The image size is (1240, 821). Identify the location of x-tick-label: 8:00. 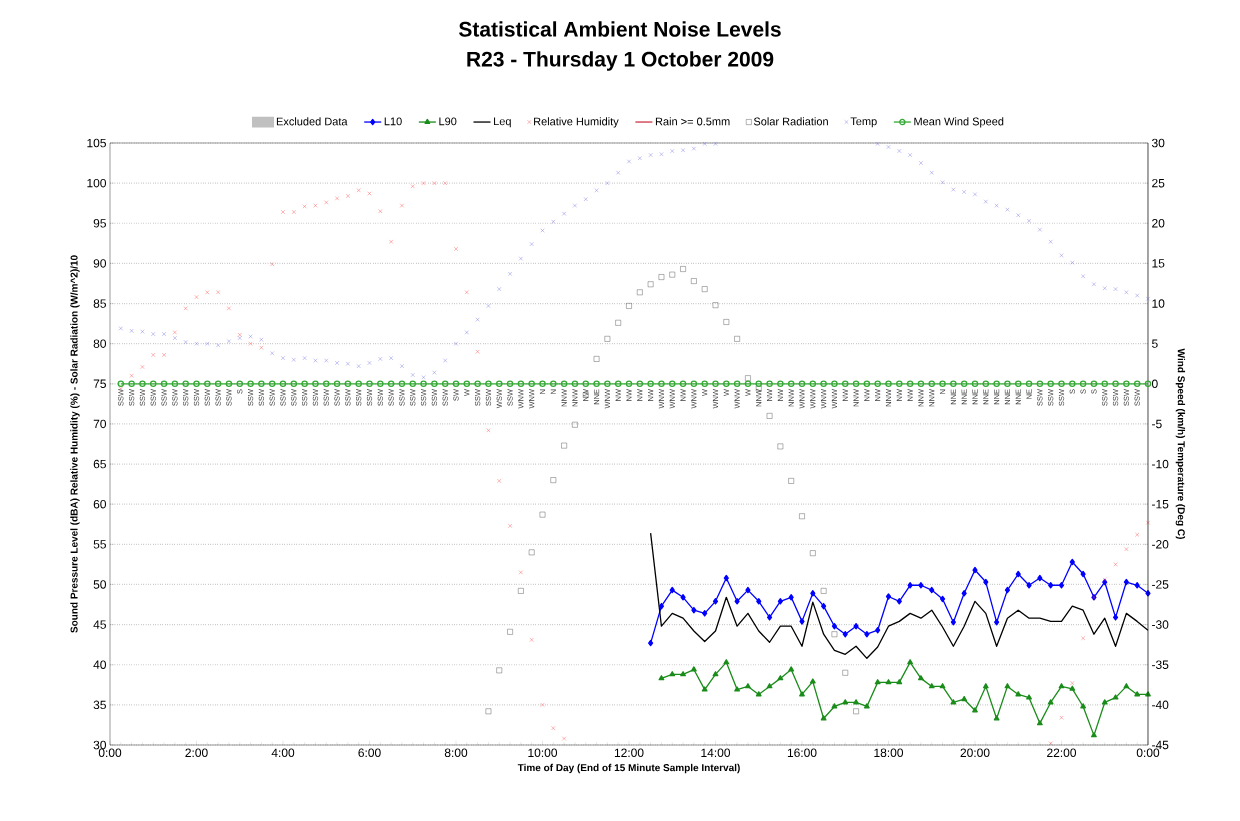
(456, 753).